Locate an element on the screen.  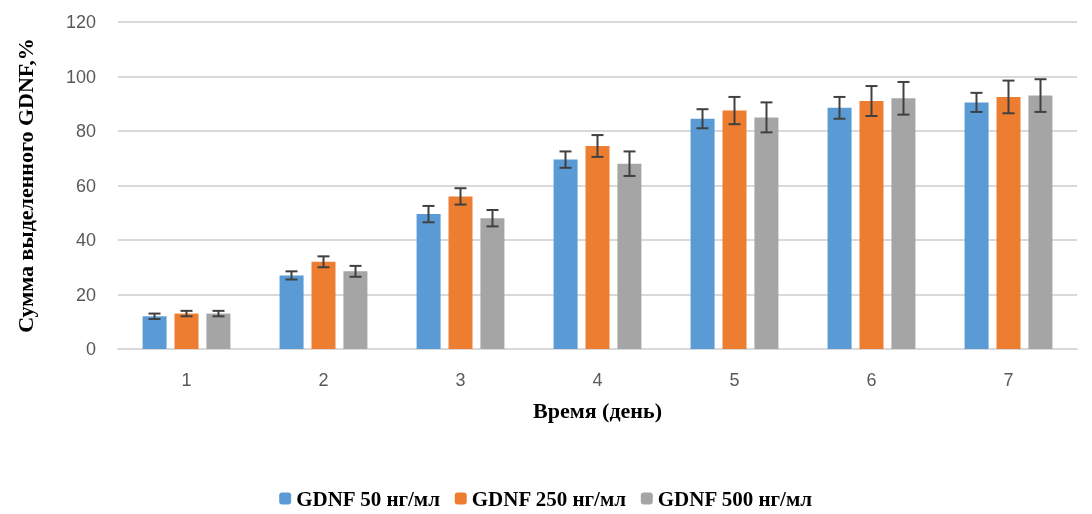
x-tick-label: 6 is located at coordinates (871, 380).